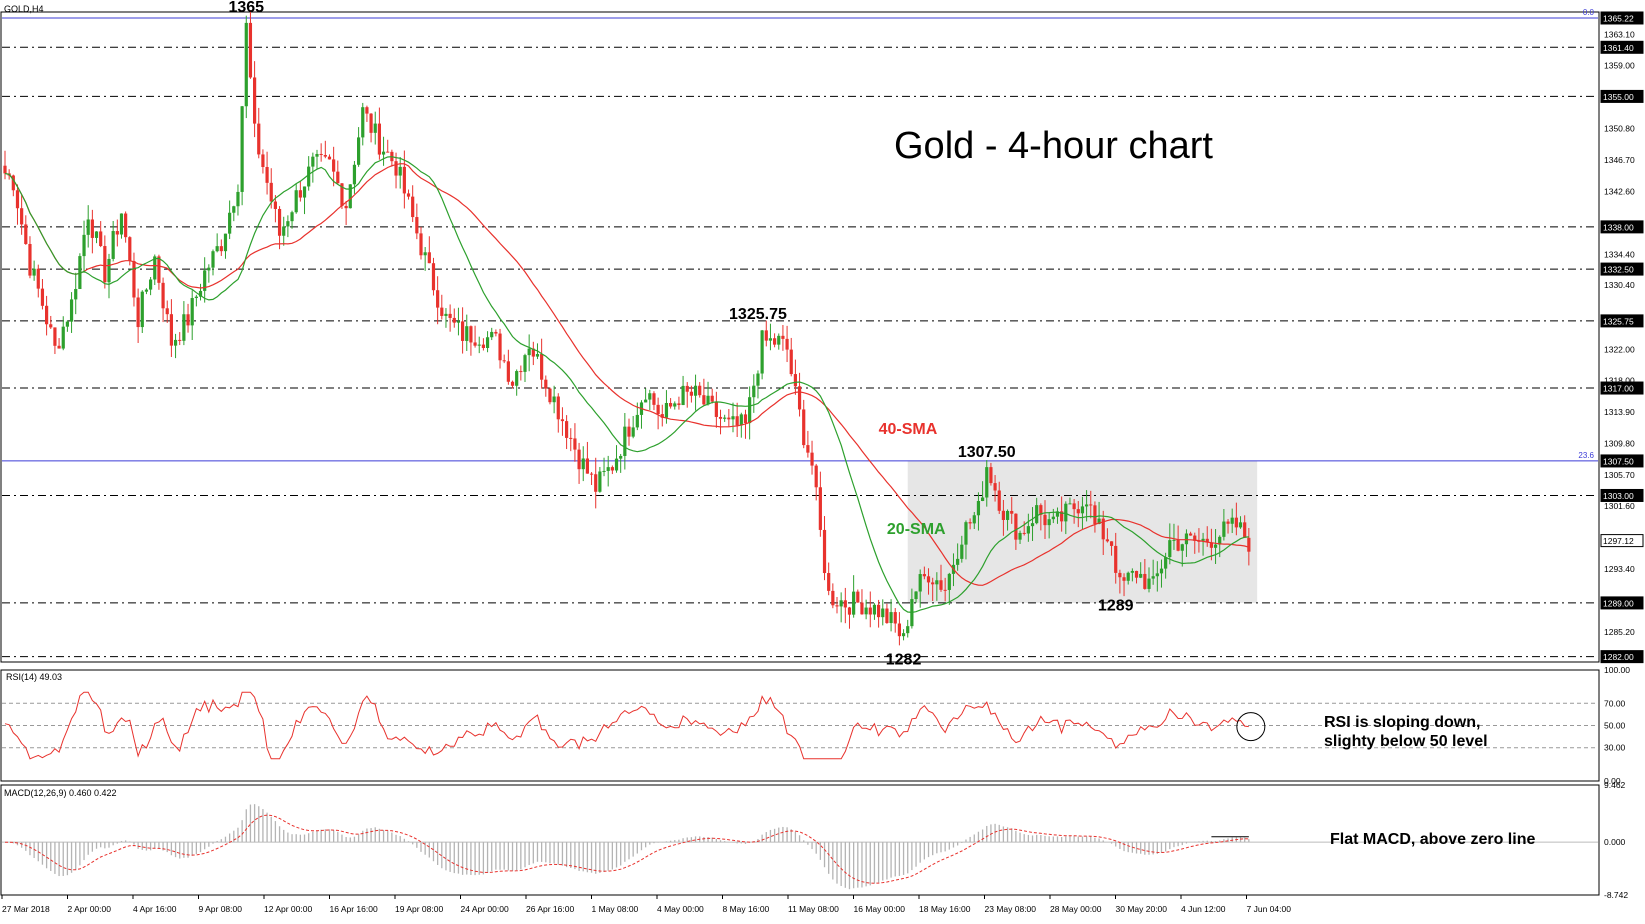 The image size is (1645, 924). Describe the element at coordinates (1618, 48) in the screenshot. I see `level-label: 1361.40` at that location.